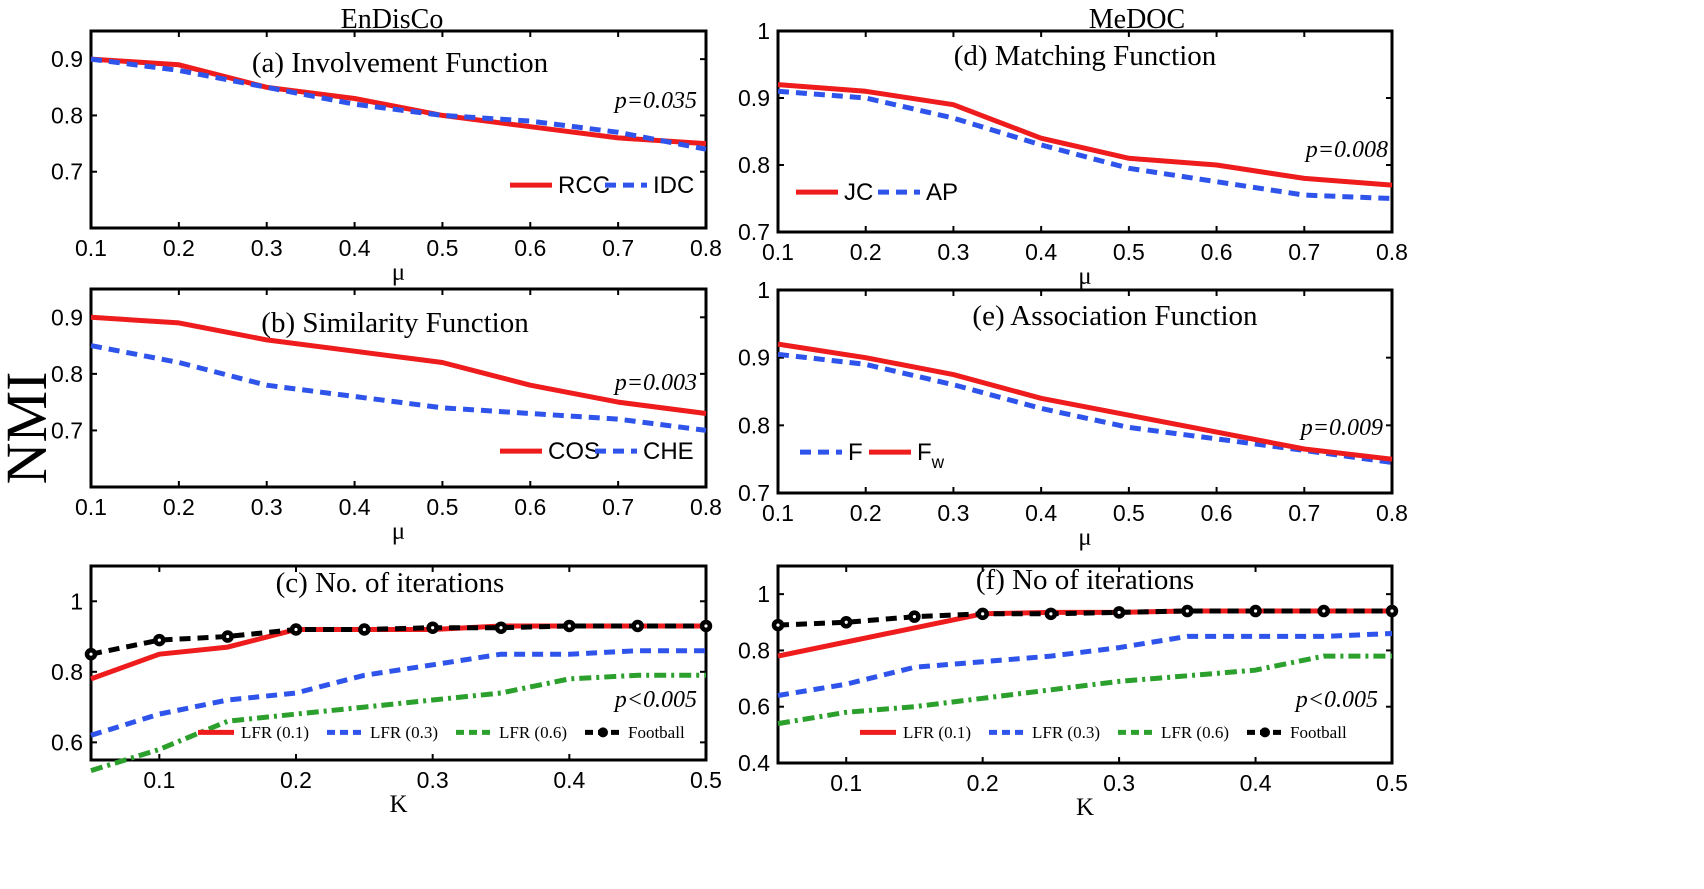 This screenshot has width=1704, height=889. I want to click on legend: LFR (0.1) LFR (0.3) LFR (0.6) Football, so click(441, 732).